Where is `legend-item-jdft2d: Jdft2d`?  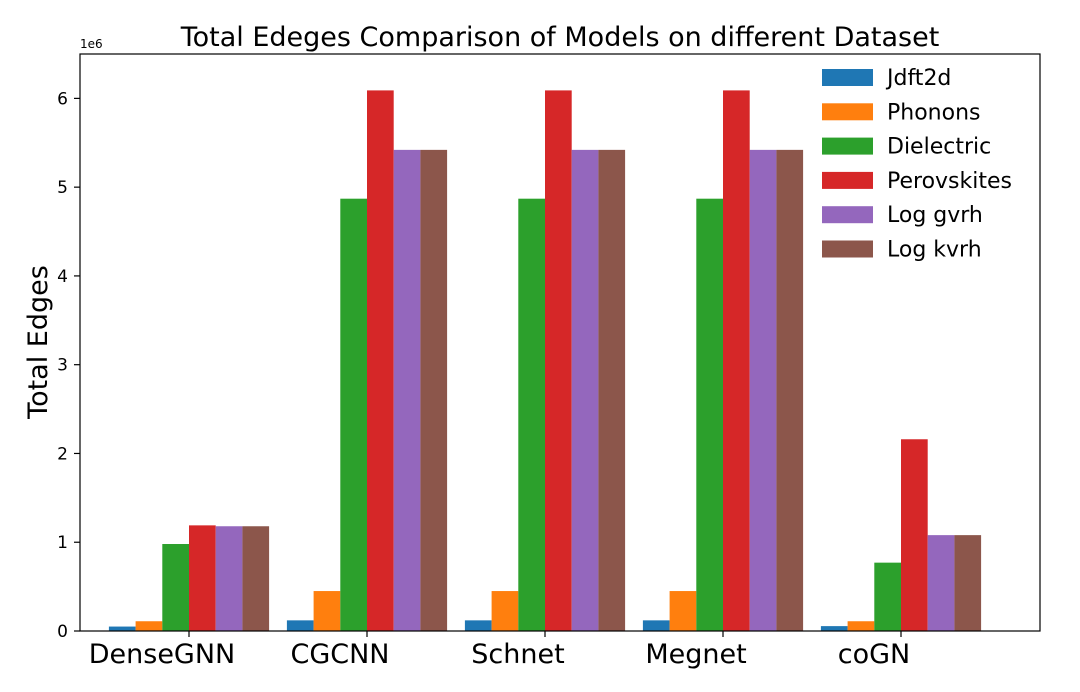 legend-item-jdft2d: Jdft2d is located at coordinates (886, 78).